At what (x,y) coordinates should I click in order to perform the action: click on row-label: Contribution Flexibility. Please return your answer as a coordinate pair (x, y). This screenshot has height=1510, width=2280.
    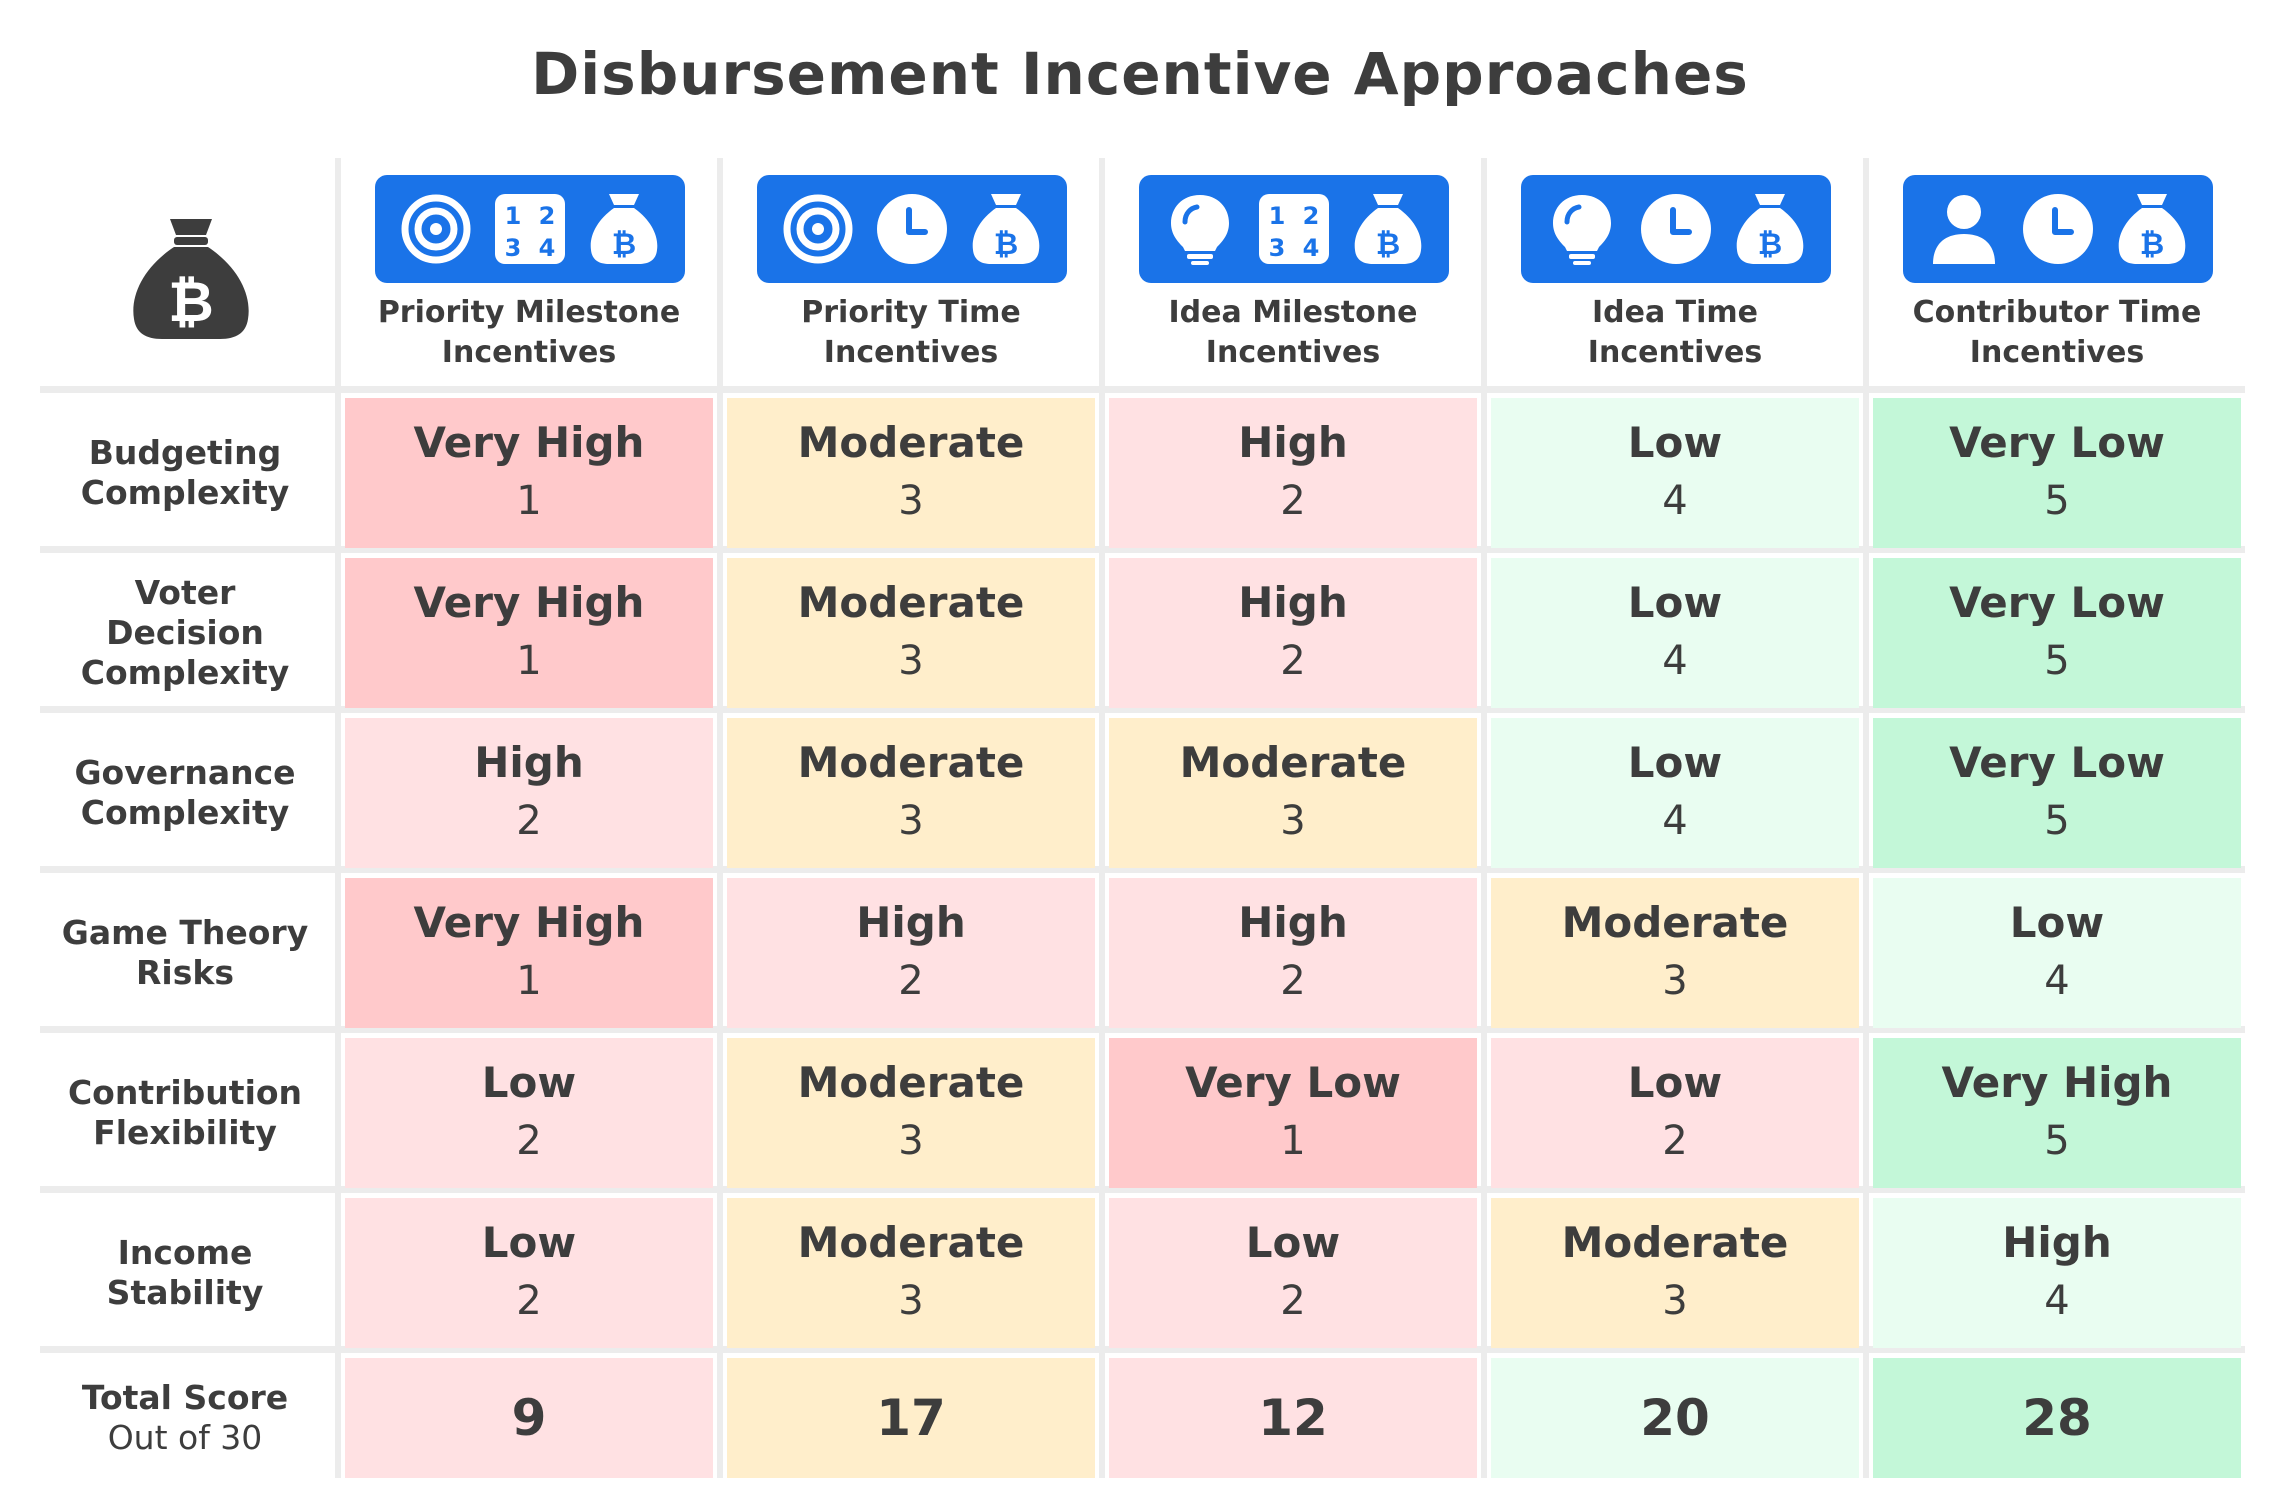
    Looking at the image, I should click on (185, 1113).